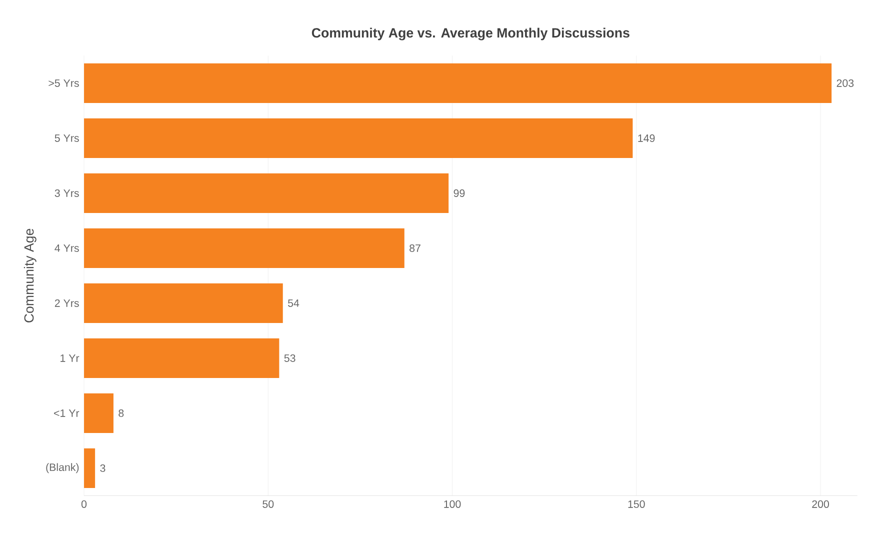  Describe the element at coordinates (636, 504) in the screenshot. I see `x-tick-label: 150` at that location.